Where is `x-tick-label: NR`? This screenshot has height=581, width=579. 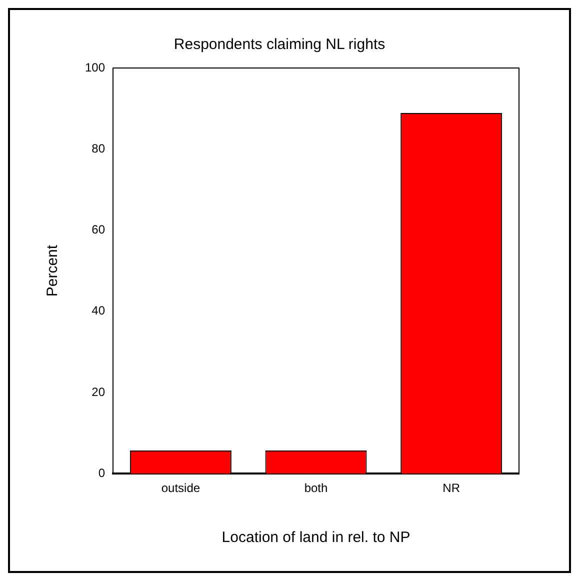
x-tick-label: NR is located at coordinates (451, 488).